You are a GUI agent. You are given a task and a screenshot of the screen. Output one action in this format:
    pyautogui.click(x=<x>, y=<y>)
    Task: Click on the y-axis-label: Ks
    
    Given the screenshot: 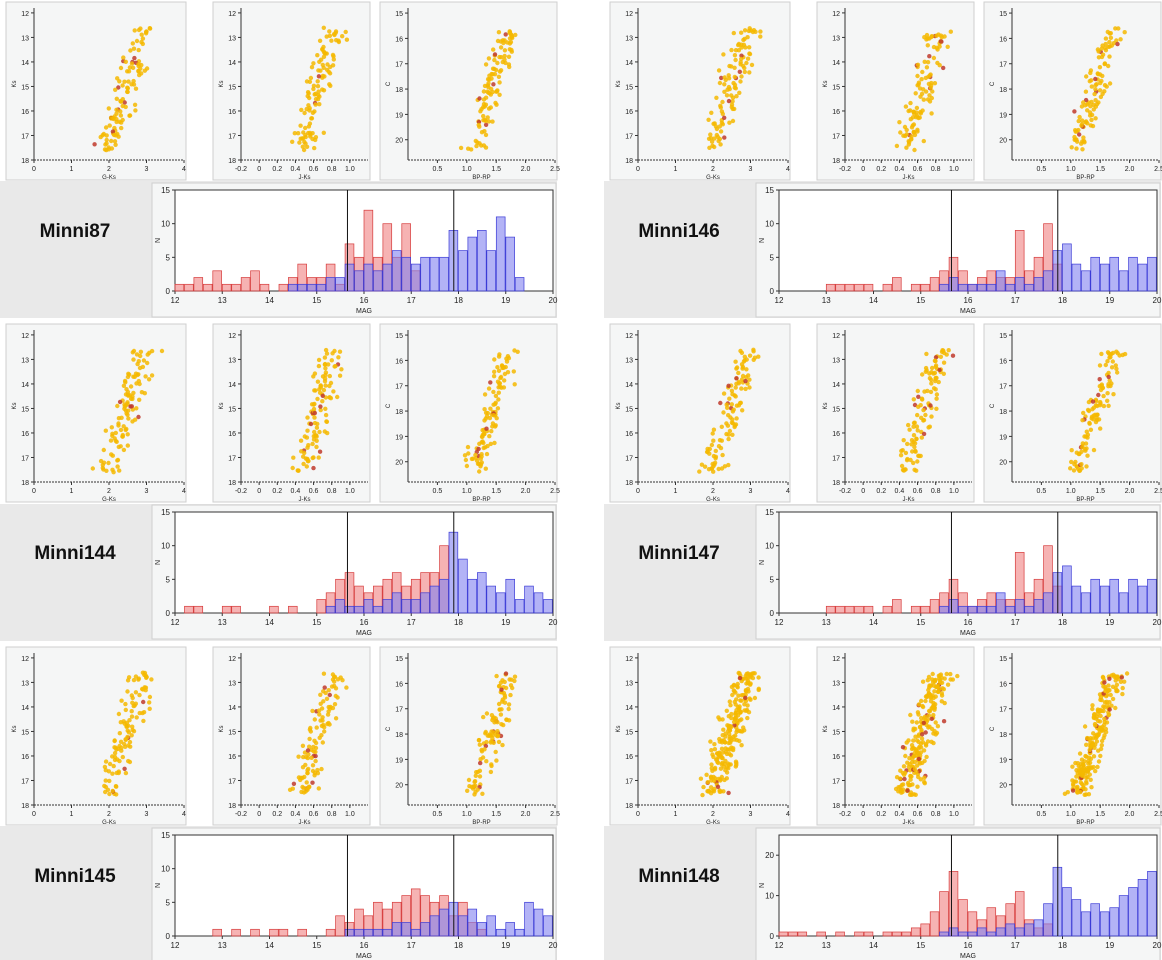 What is the action you would take?
    pyautogui.click(x=826, y=83)
    